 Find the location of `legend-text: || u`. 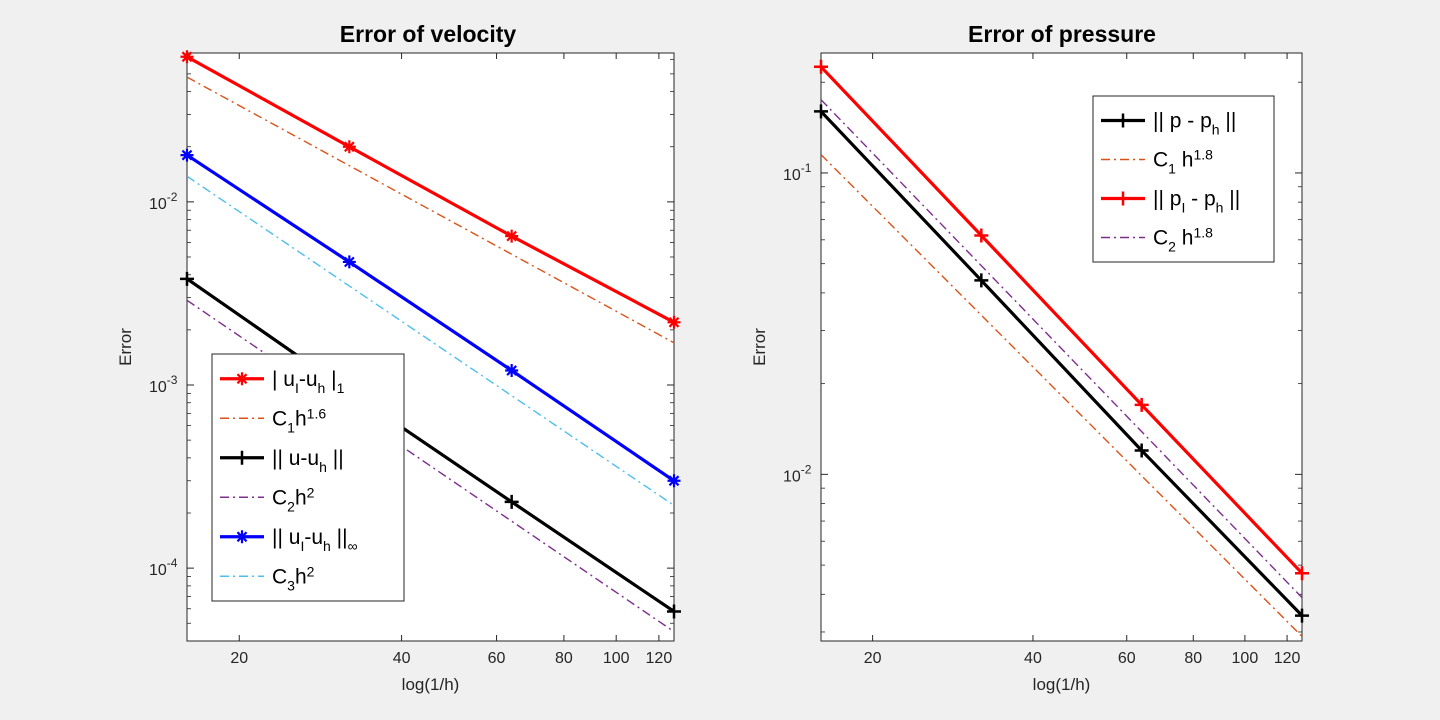

legend-text: || u is located at coordinates (286, 537).